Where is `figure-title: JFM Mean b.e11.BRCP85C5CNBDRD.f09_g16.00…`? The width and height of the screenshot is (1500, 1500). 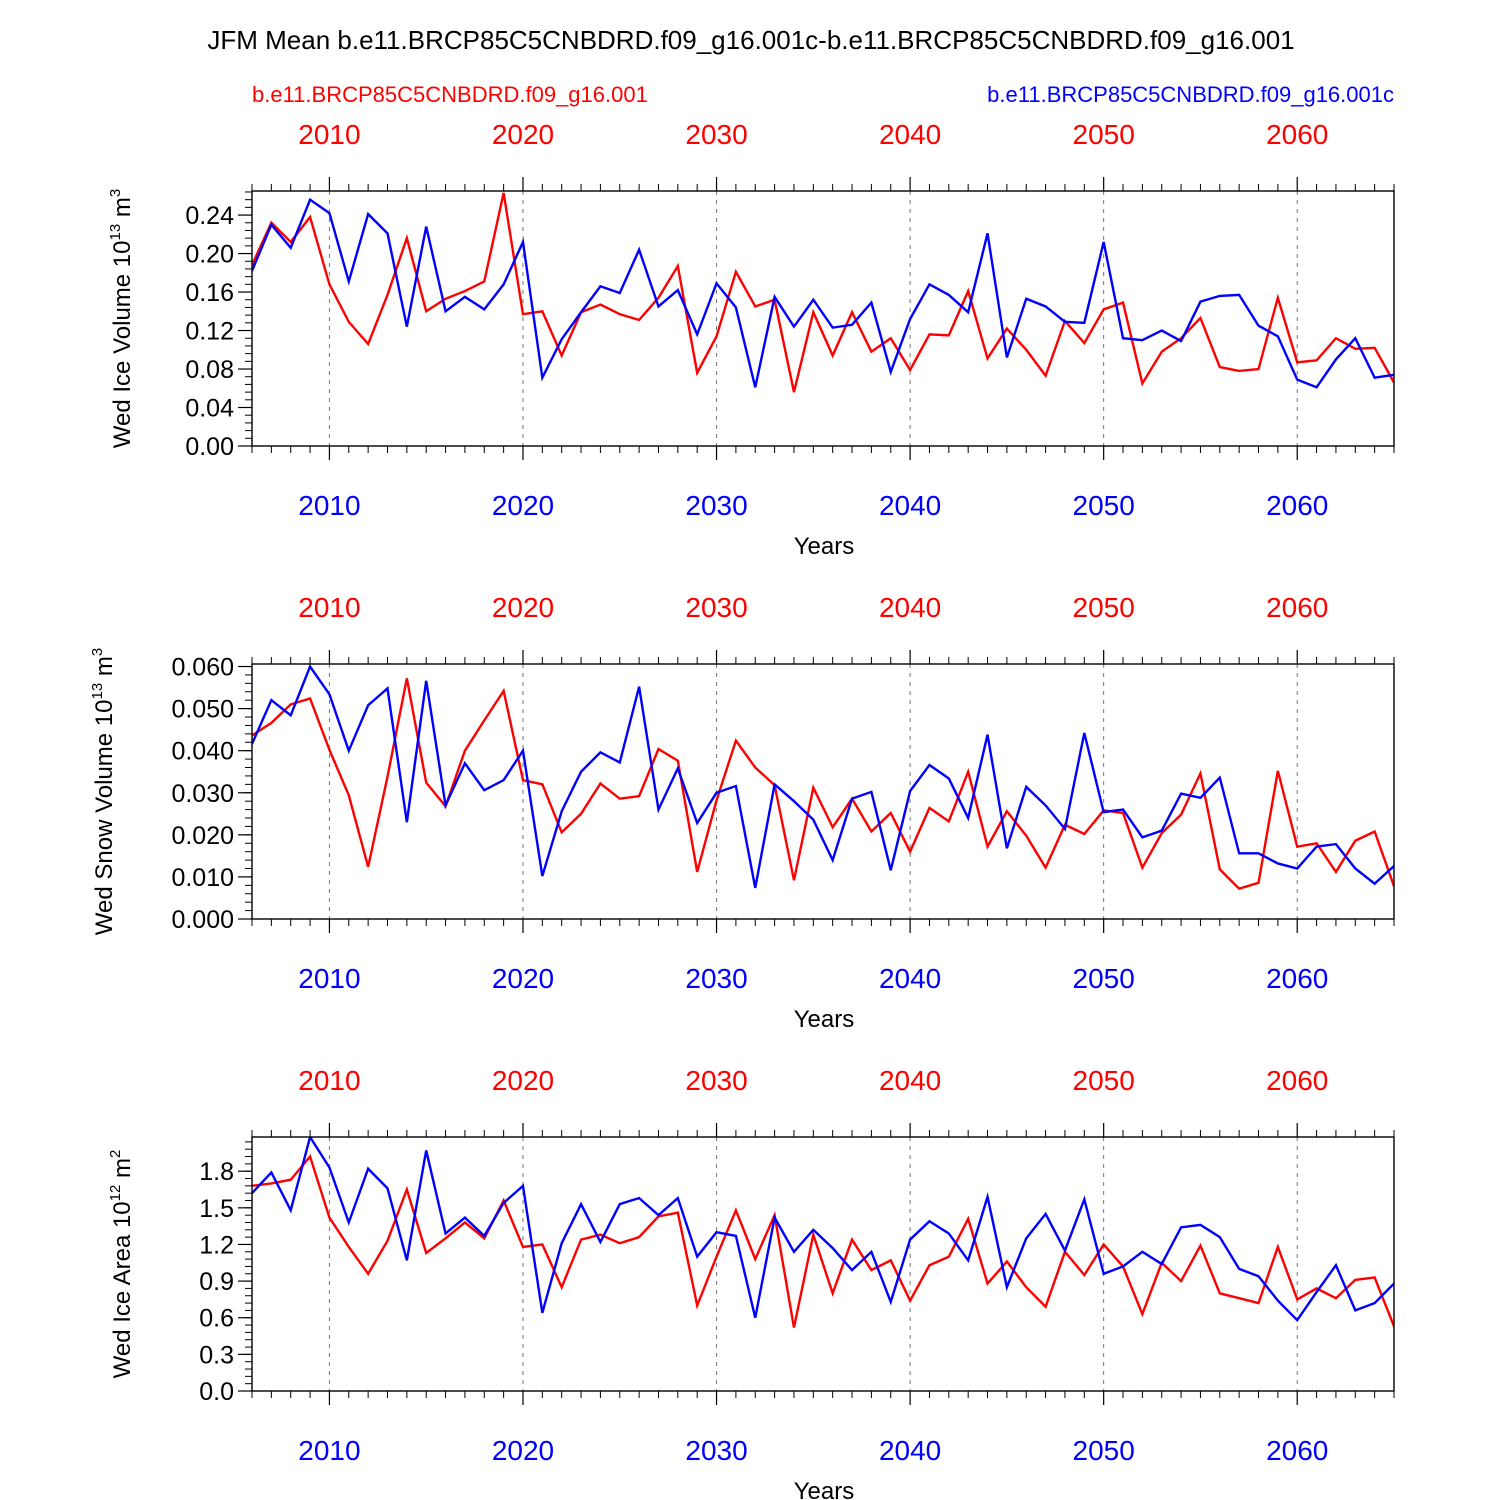
figure-title: JFM Mean b.e11.BRCP85C5CNBDRD.f09_g16.00… is located at coordinates (750, 40).